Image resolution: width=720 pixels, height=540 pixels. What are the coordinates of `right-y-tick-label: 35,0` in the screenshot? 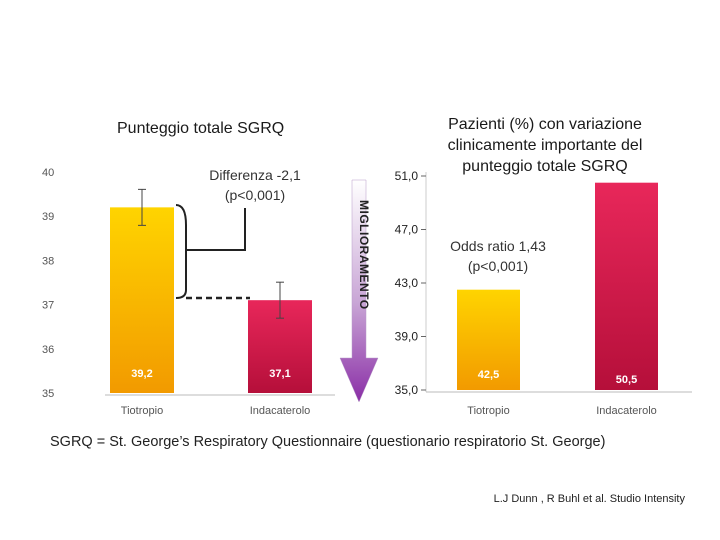 It's located at (407, 390).